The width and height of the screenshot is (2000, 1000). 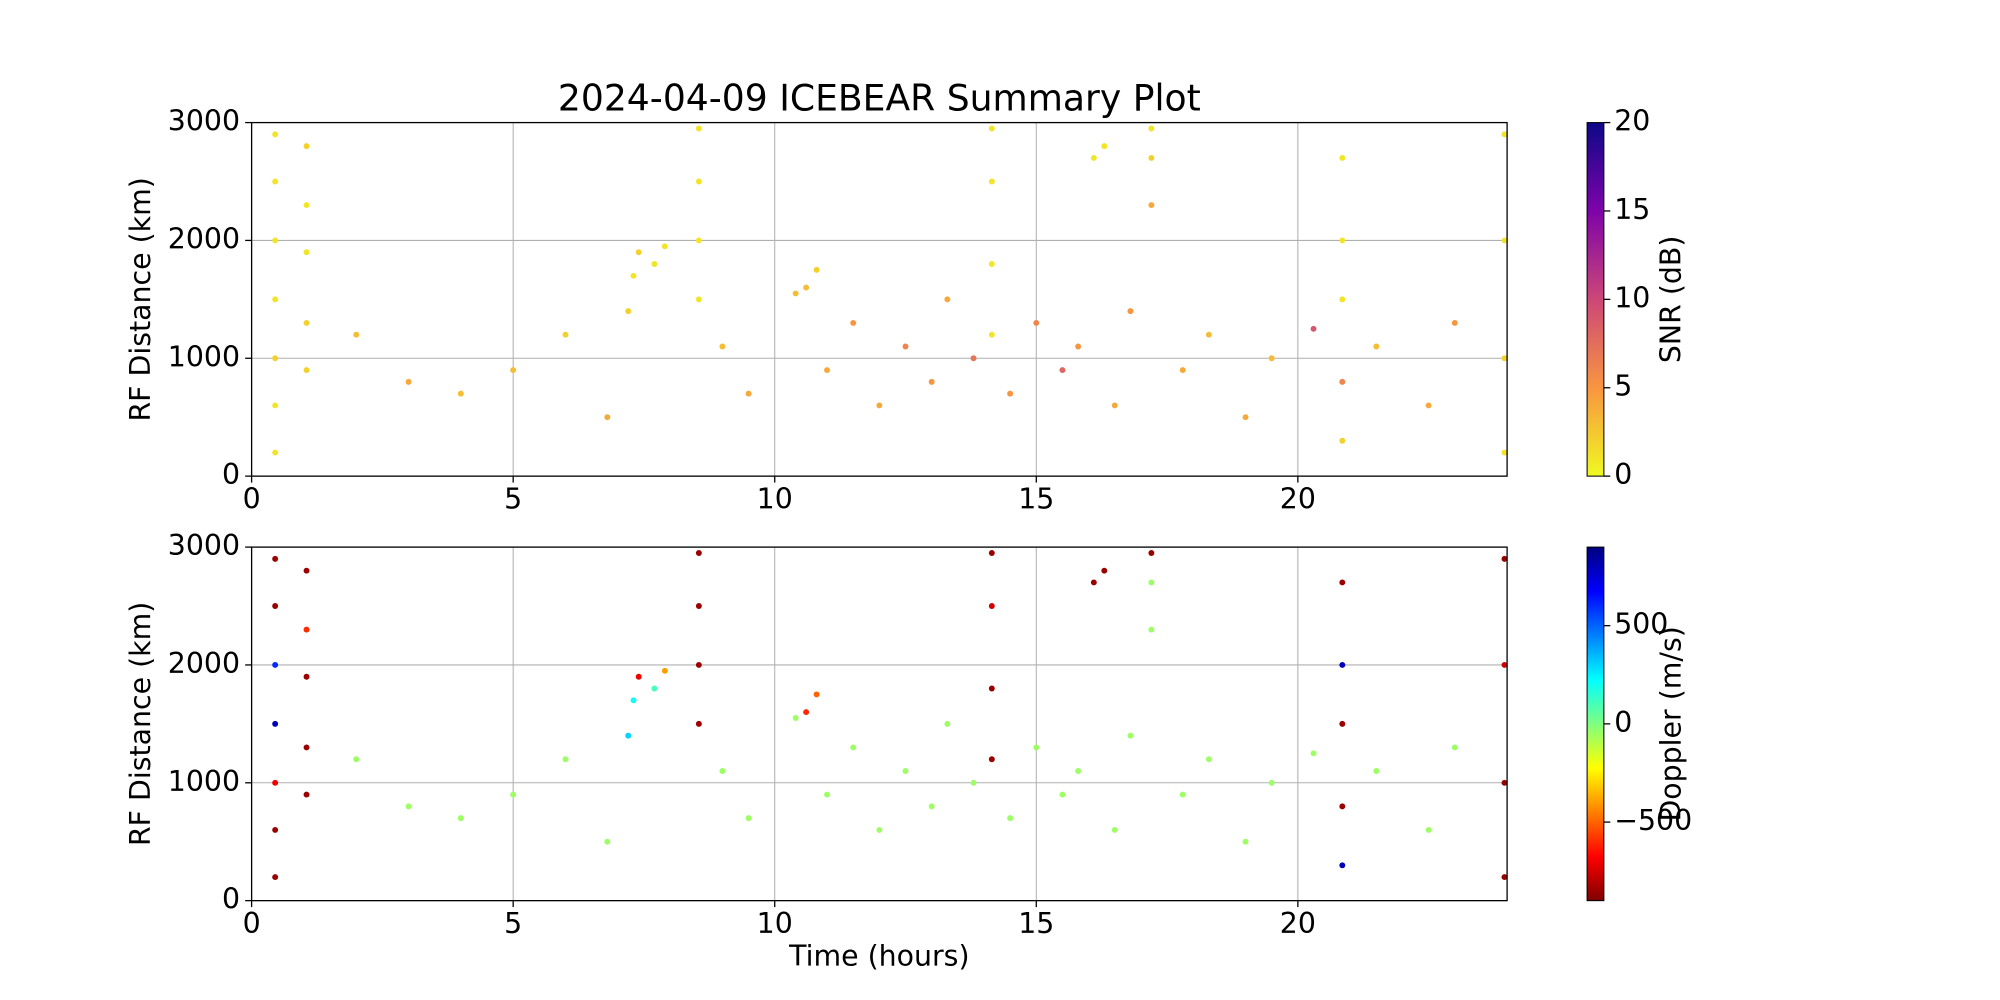 What do you see at coordinates (1632, 297) in the screenshot?
I see `colorbar-tick-label: 10` at bounding box center [1632, 297].